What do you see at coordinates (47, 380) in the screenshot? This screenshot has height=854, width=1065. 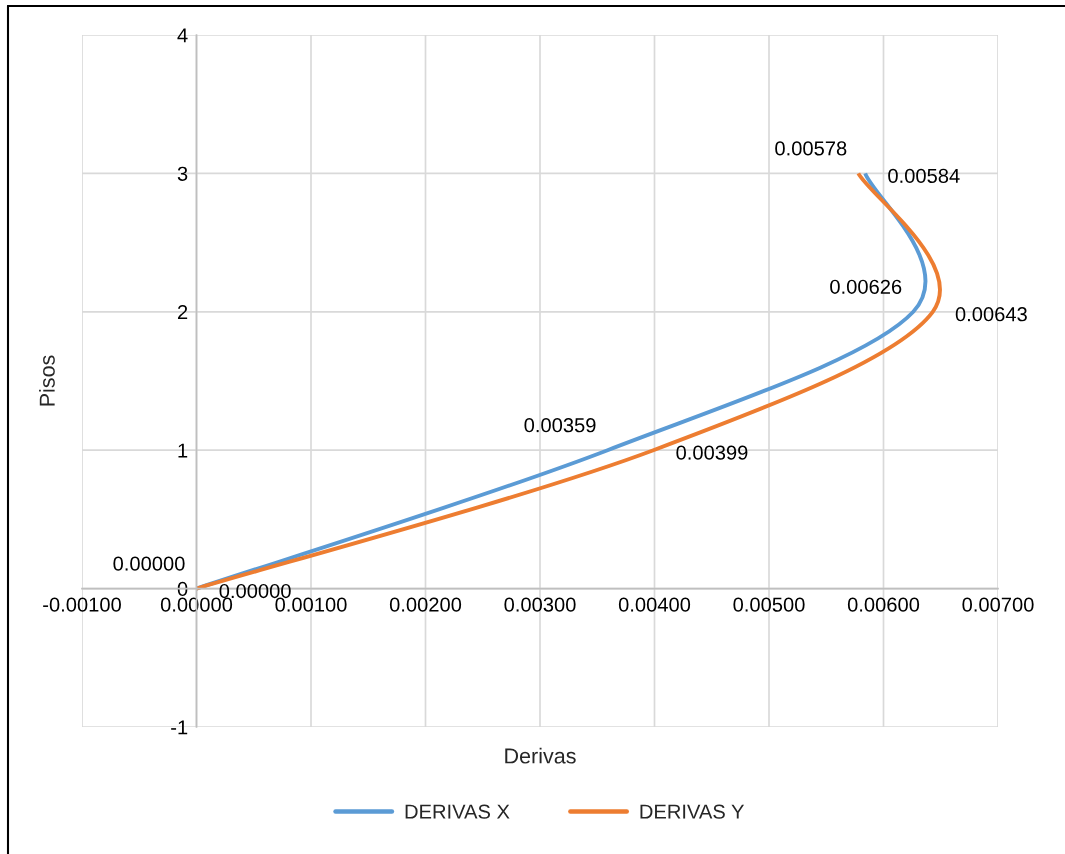 I see `y-axis-title: Pisos` at bounding box center [47, 380].